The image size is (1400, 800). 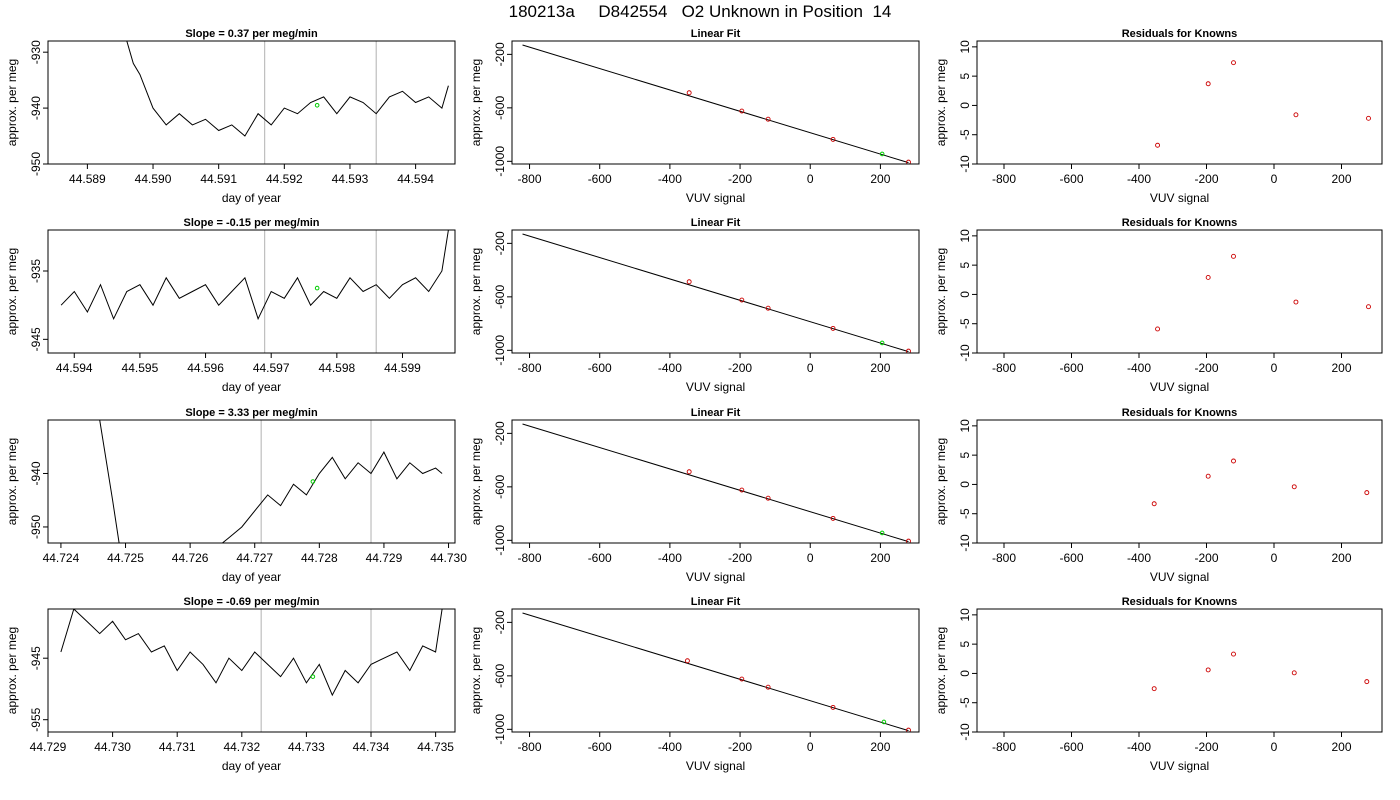 What do you see at coordinates (251, 653) in the screenshot?
I see `data-series-line` at bounding box center [251, 653].